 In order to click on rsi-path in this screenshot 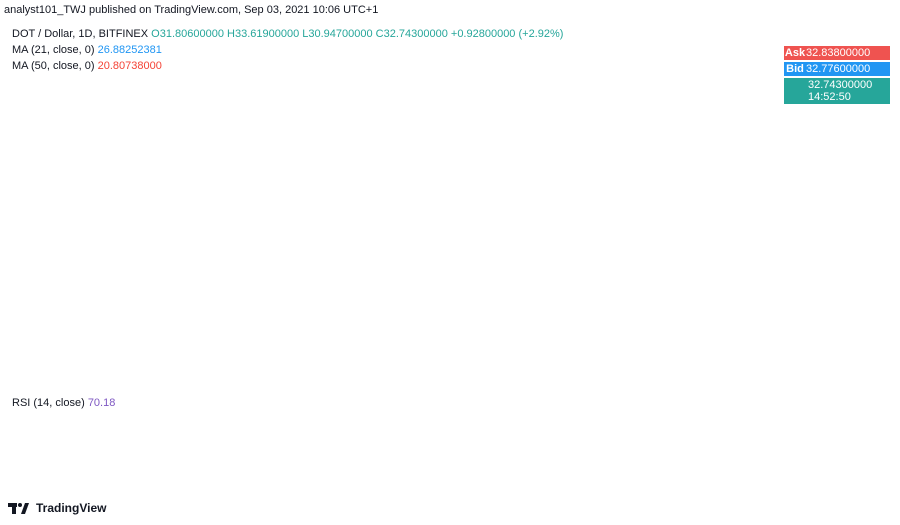, I will do `click(340, 433)`.